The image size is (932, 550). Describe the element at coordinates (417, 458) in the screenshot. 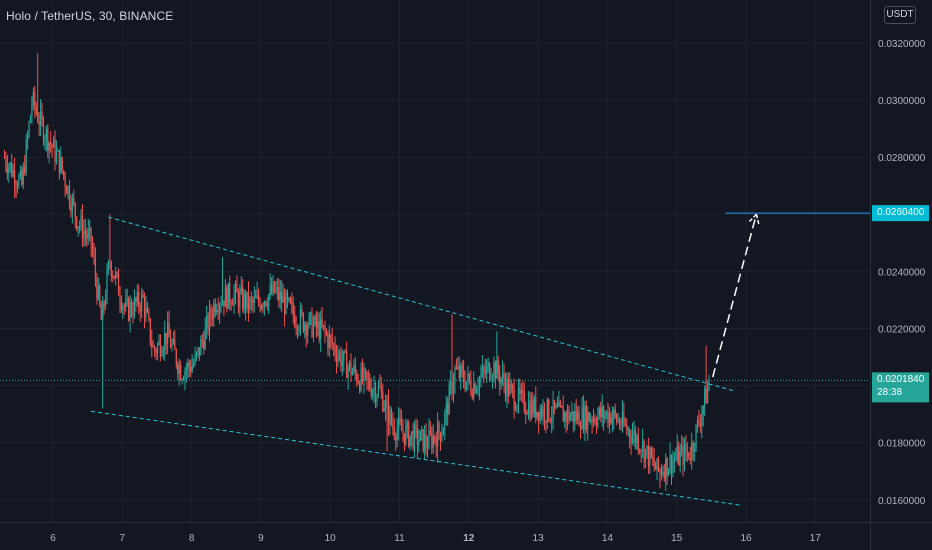

I see `lower-trendline` at that location.